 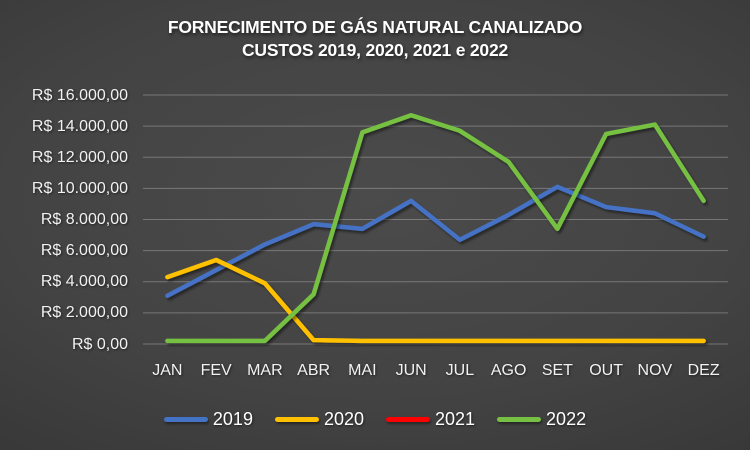 What do you see at coordinates (375, 27) in the screenshot?
I see `chart-title-line-1: FORNECIMENTO DE GÁS NATURAL CANALIZADO` at bounding box center [375, 27].